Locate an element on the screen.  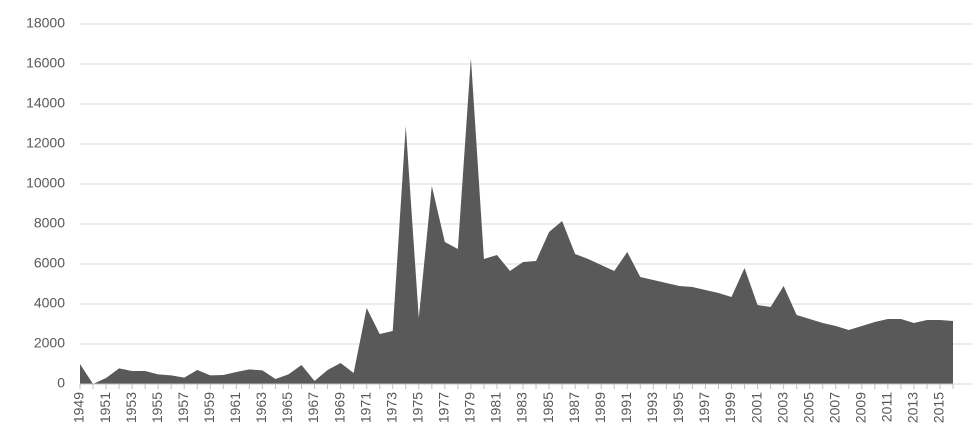
x-tick-label: 1971 is located at coordinates (365, 407).